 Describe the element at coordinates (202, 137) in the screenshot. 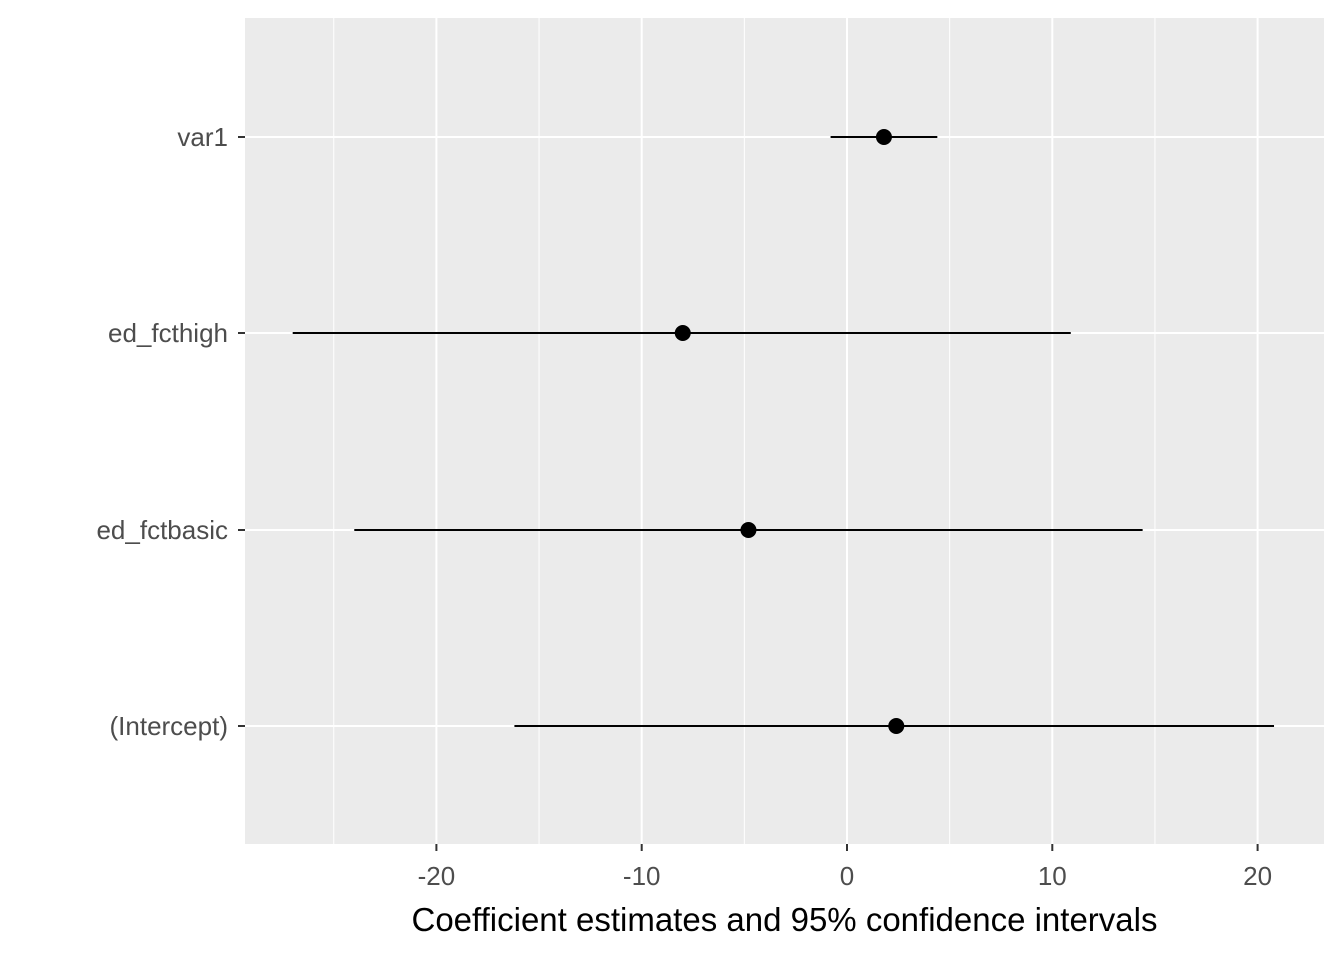

I see `y-tick-label: var1` at that location.